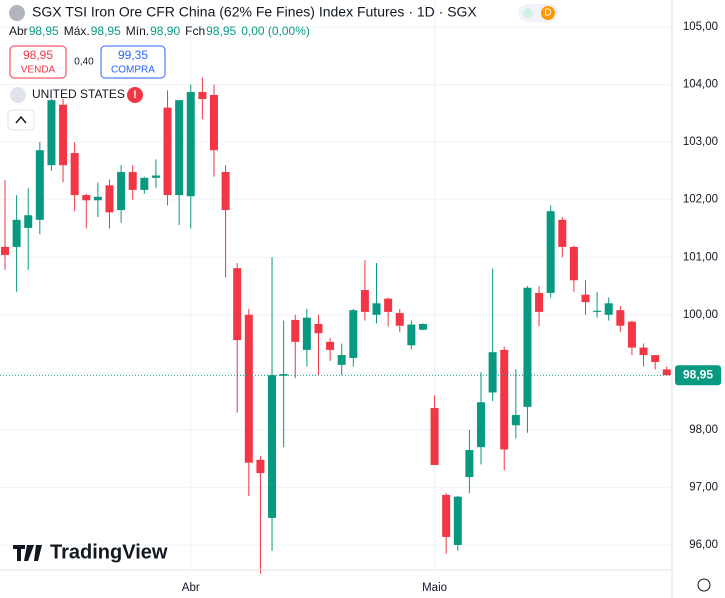  I want to click on legend-change: 0,00 (0,00%), so click(275, 31).